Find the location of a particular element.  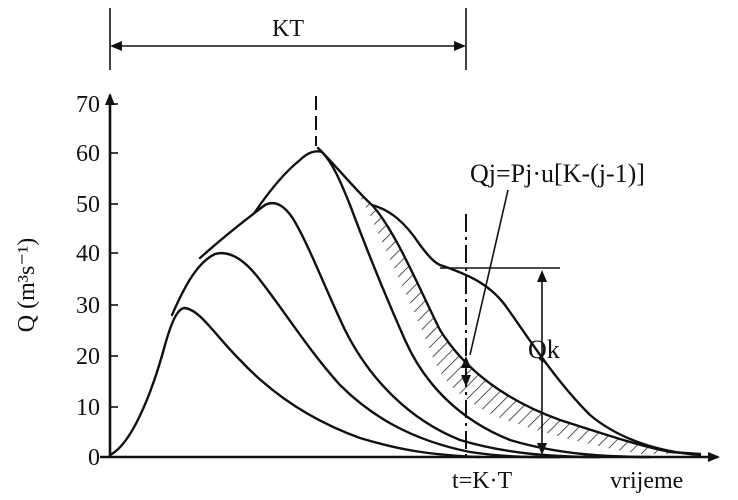

y-tick-label: 30 is located at coordinates (88, 306).